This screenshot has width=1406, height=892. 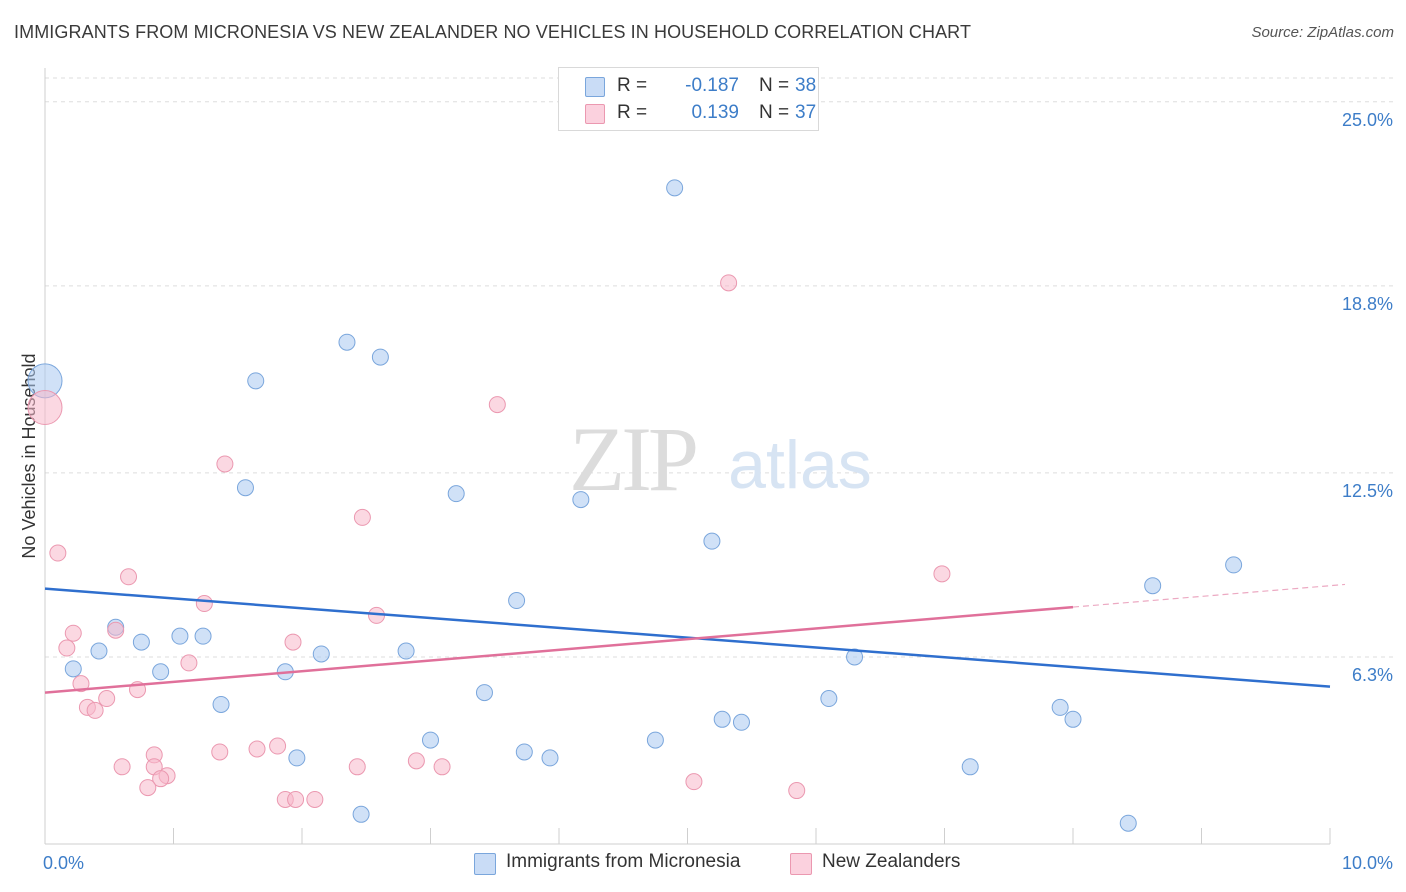 What do you see at coordinates (1372, 675) in the screenshot?
I see `y-tick-label: 6.3%` at bounding box center [1372, 675].